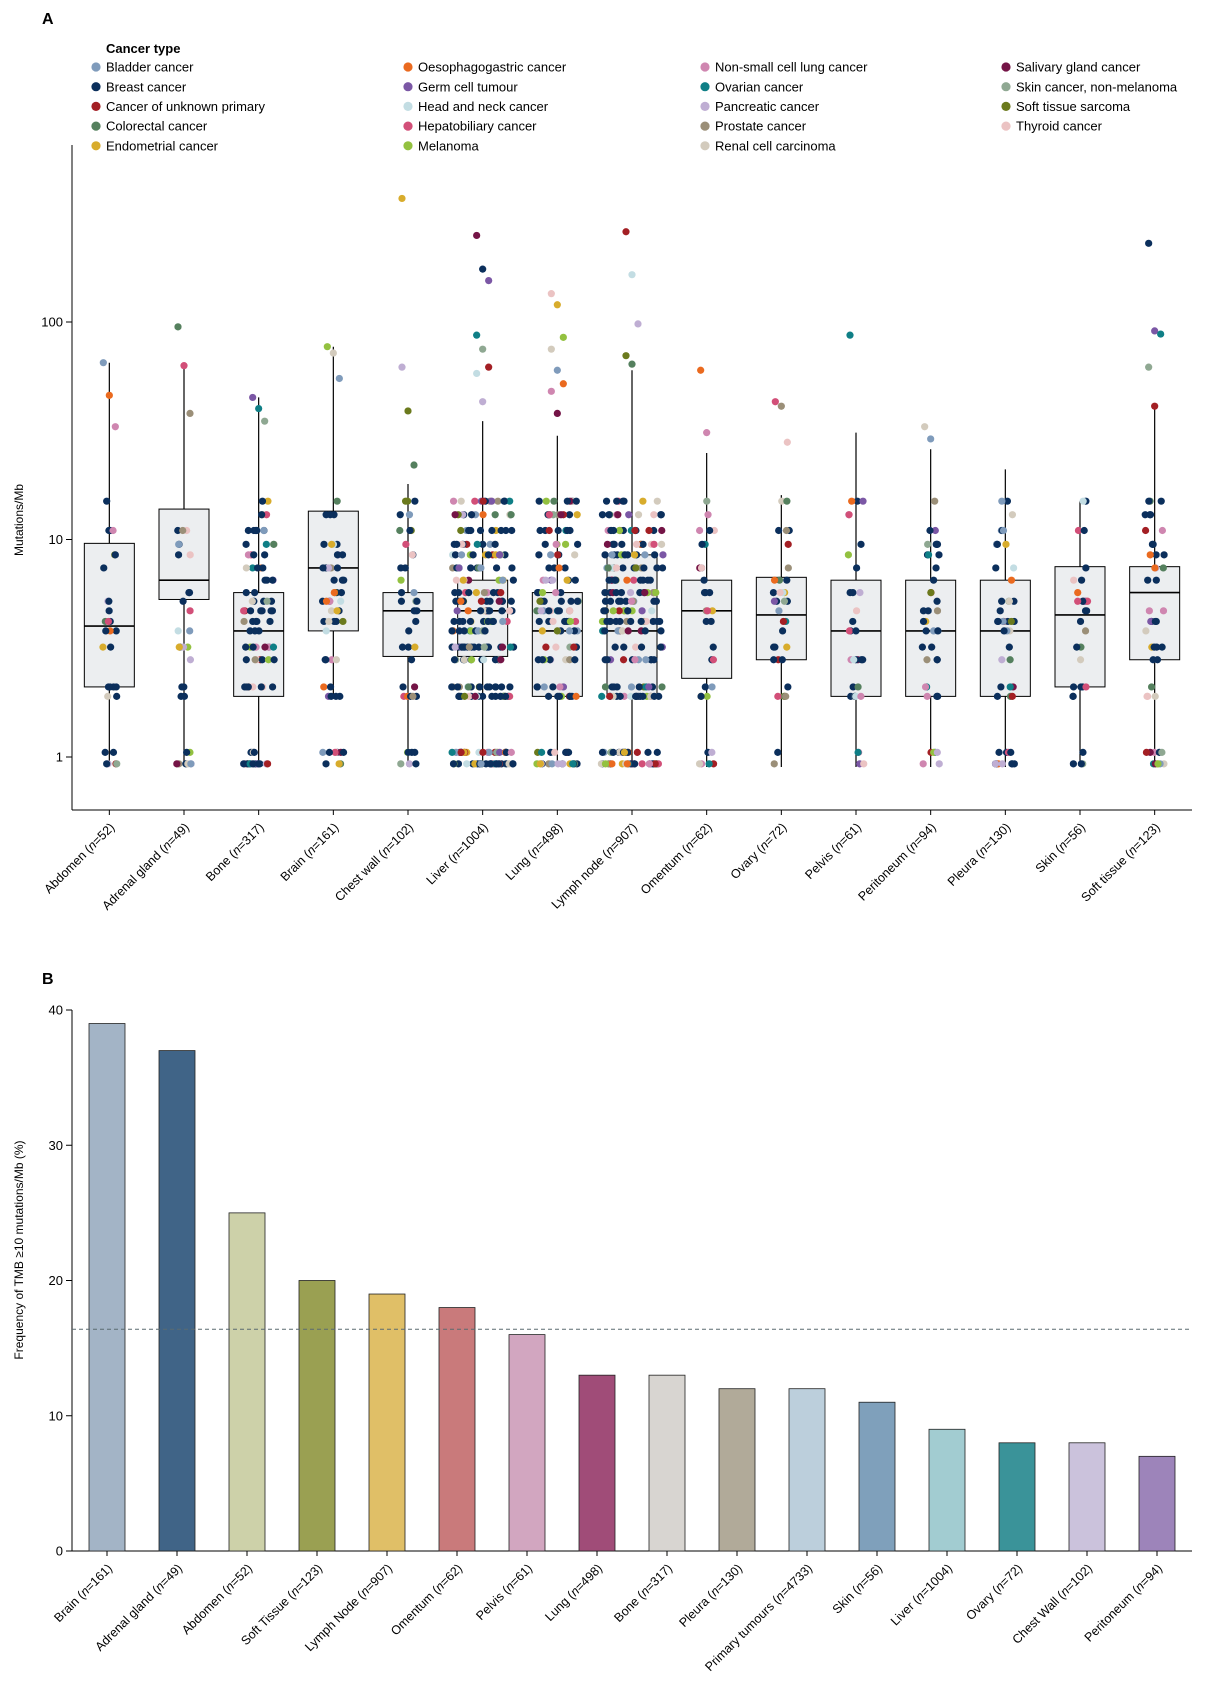  I want to click on legend-entry-melanoma: Melanoma, so click(441, 145).